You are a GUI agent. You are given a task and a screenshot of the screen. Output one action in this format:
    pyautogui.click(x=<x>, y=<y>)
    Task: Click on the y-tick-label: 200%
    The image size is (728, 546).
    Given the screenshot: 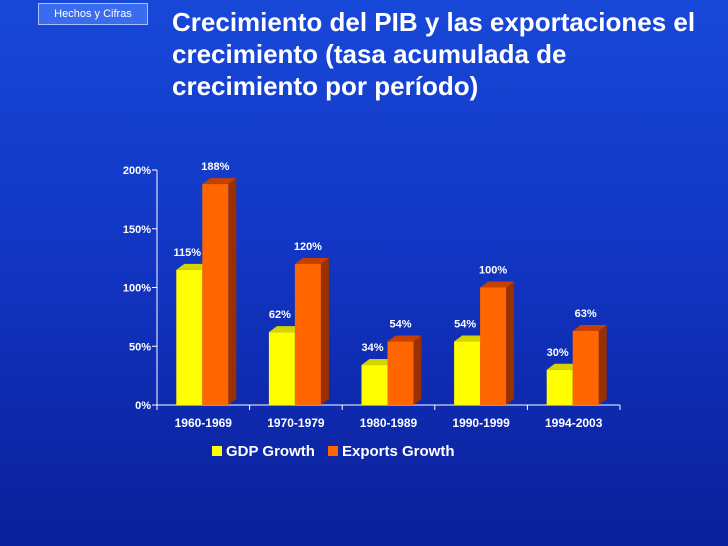 What is the action you would take?
    pyautogui.click(x=137, y=171)
    